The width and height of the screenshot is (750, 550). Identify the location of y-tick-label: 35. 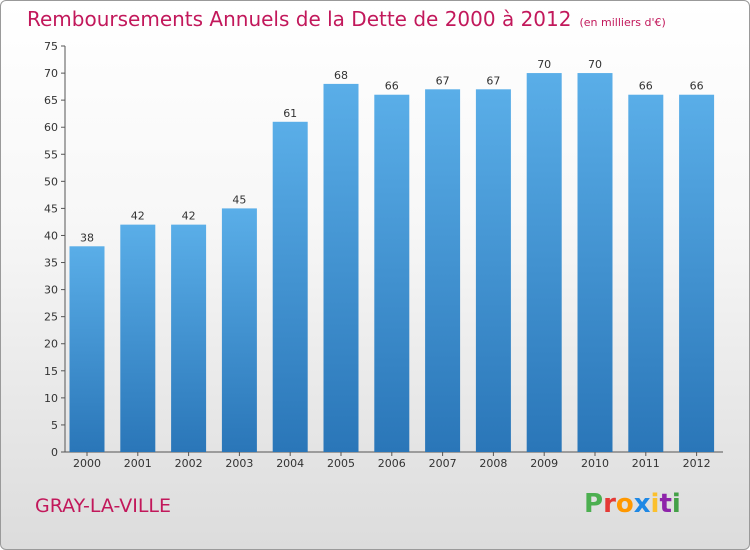
(51, 263).